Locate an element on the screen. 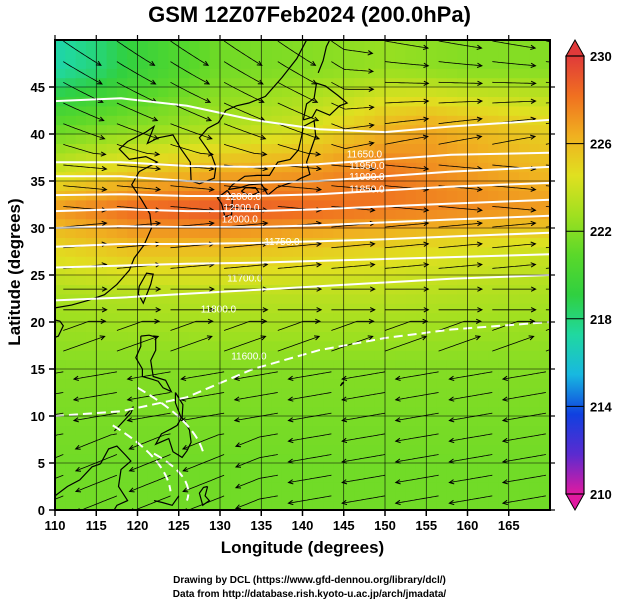 Image resolution: width=619 pixels, height=605 pixels. contour-label: 12000.0 is located at coordinates (241, 208).